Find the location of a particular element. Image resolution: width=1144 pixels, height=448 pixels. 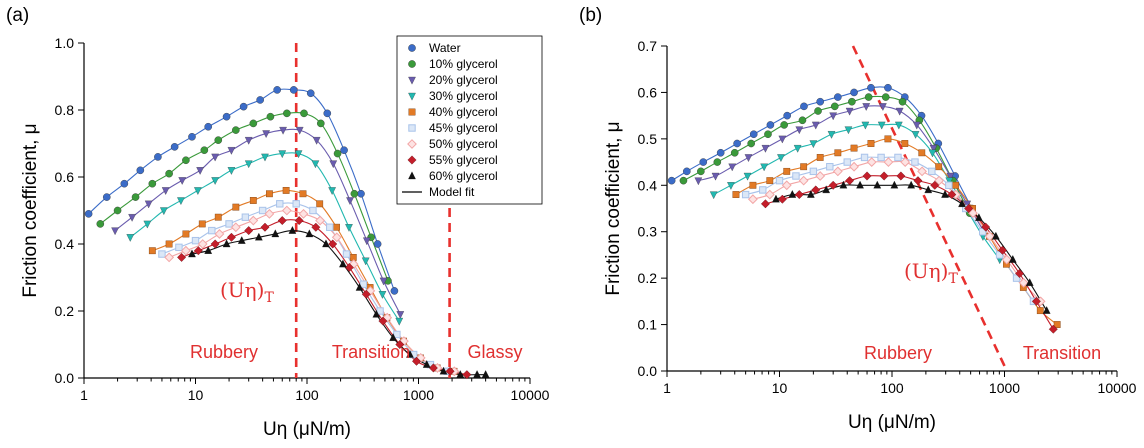

y-tick-label: 0.0 is located at coordinates (648, 371).